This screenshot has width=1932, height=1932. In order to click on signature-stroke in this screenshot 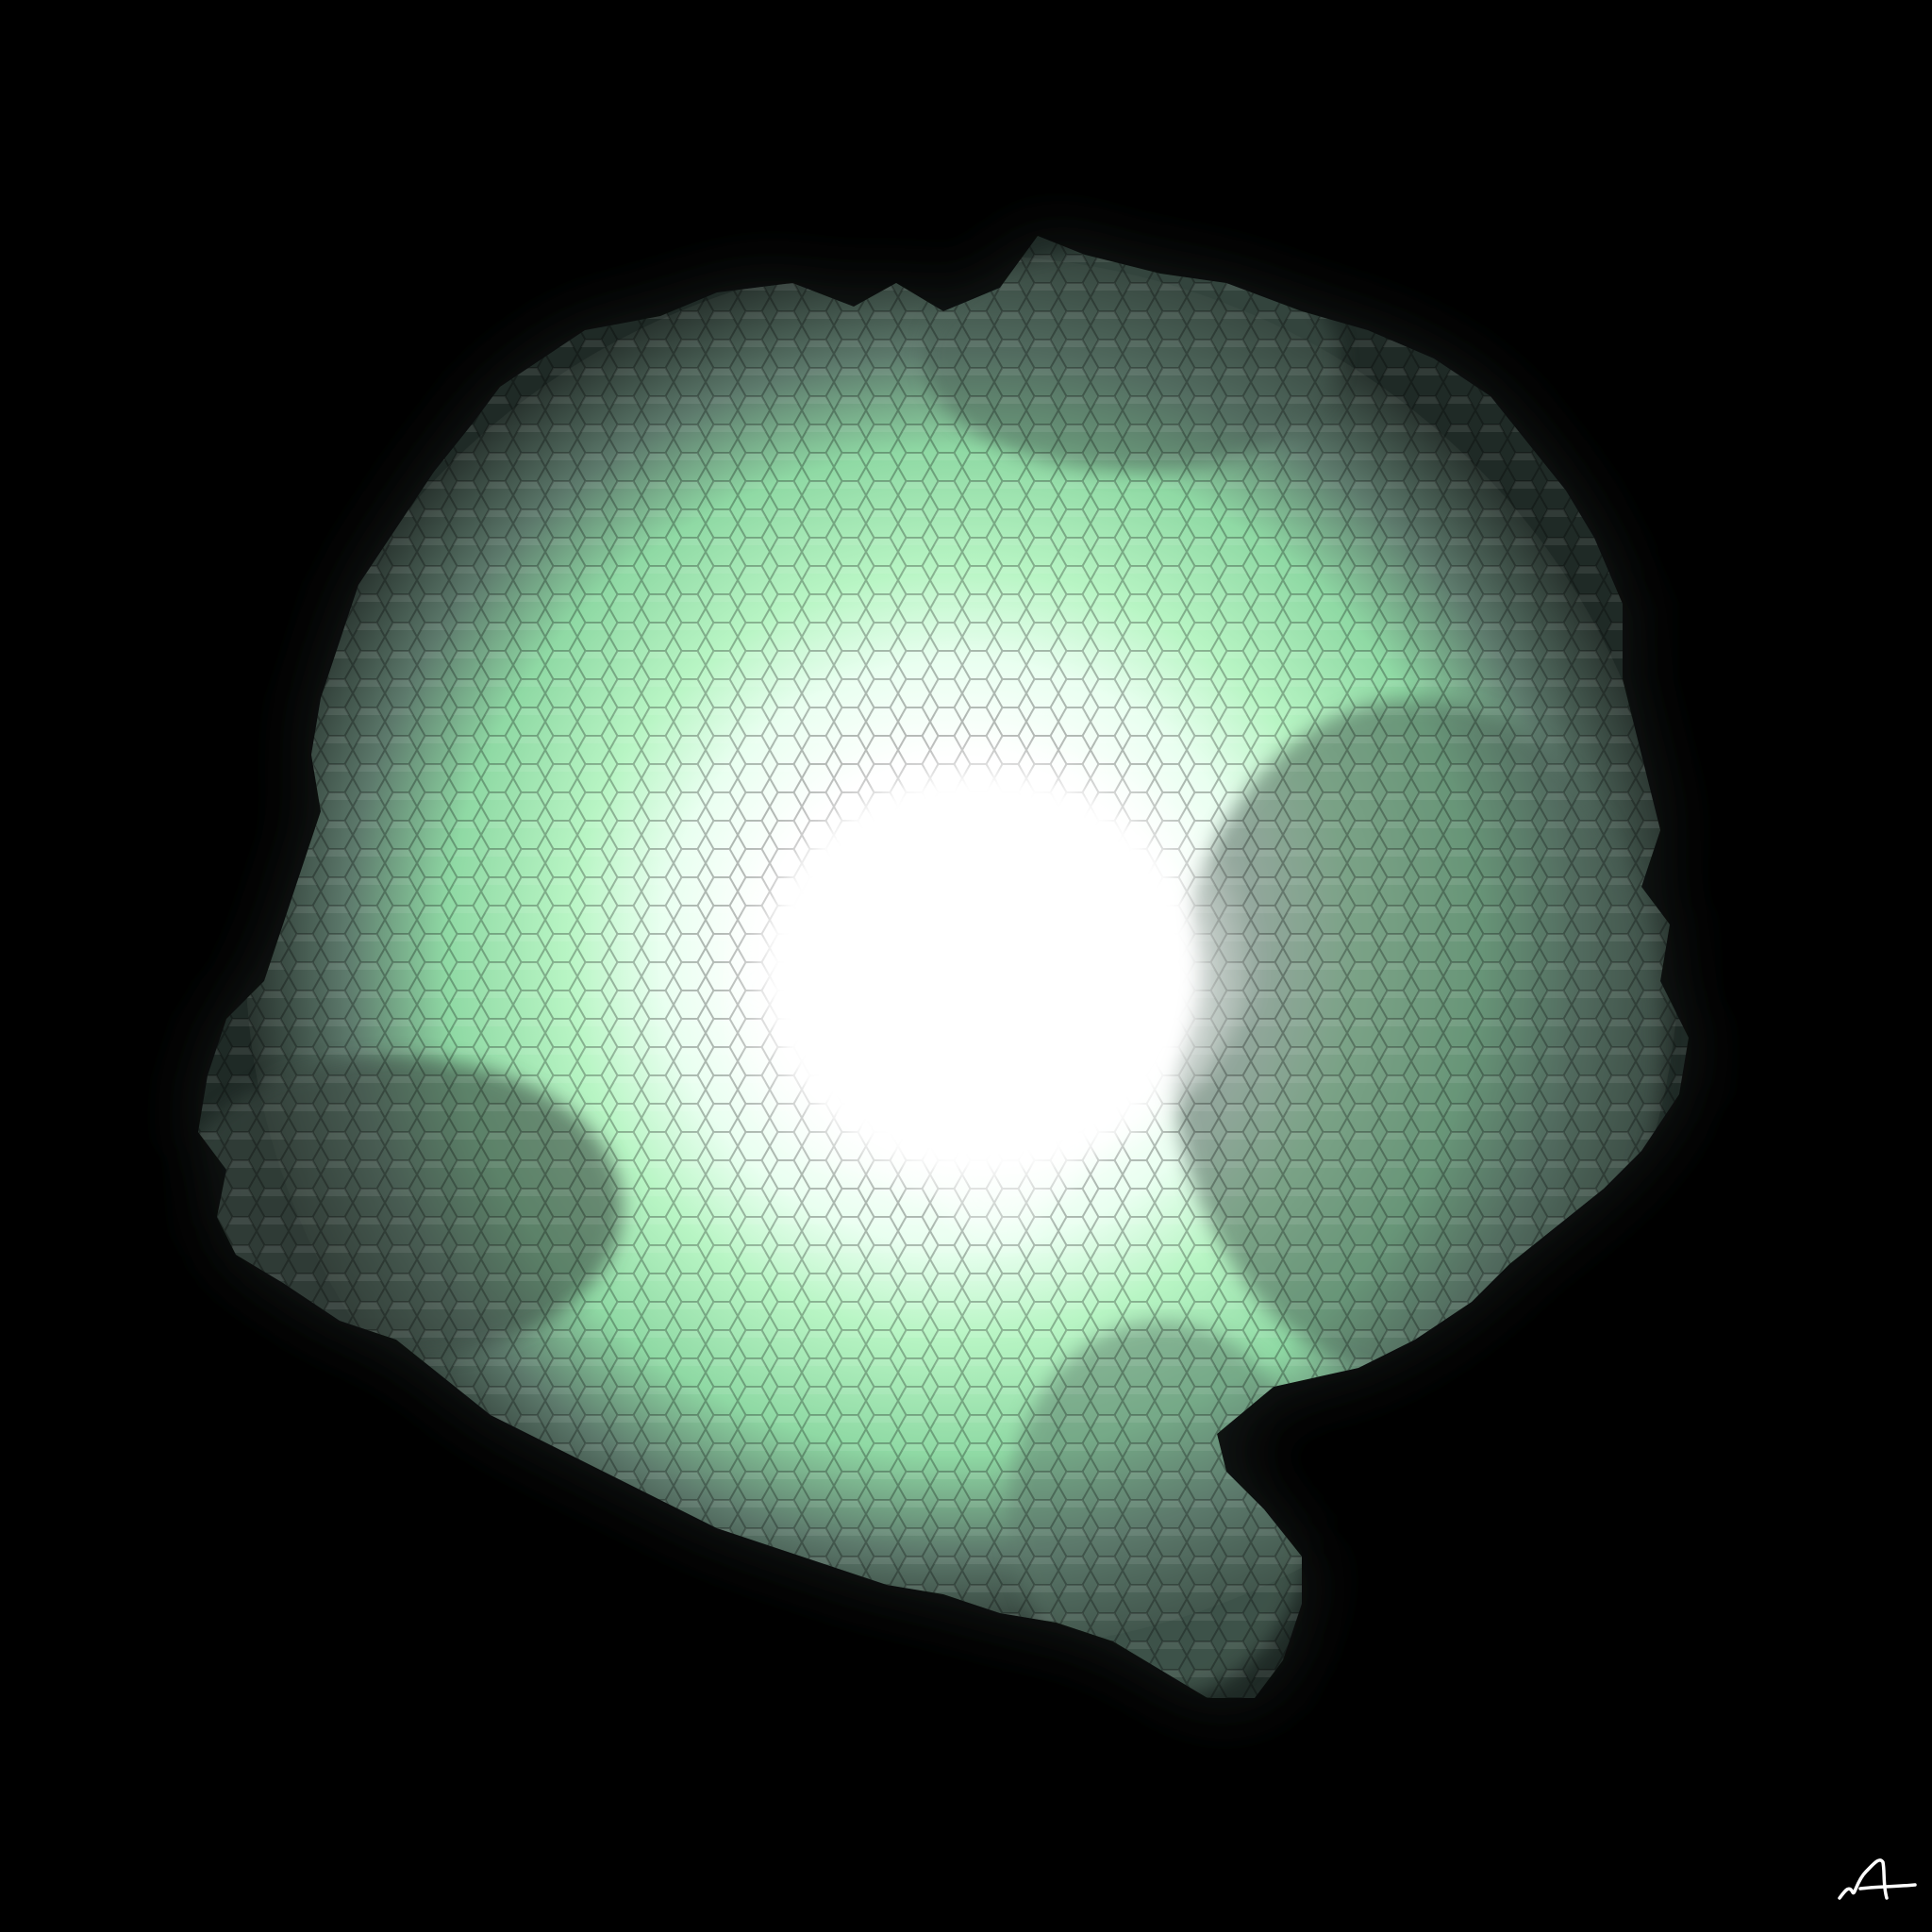, I will do `click(1878, 1879)`.